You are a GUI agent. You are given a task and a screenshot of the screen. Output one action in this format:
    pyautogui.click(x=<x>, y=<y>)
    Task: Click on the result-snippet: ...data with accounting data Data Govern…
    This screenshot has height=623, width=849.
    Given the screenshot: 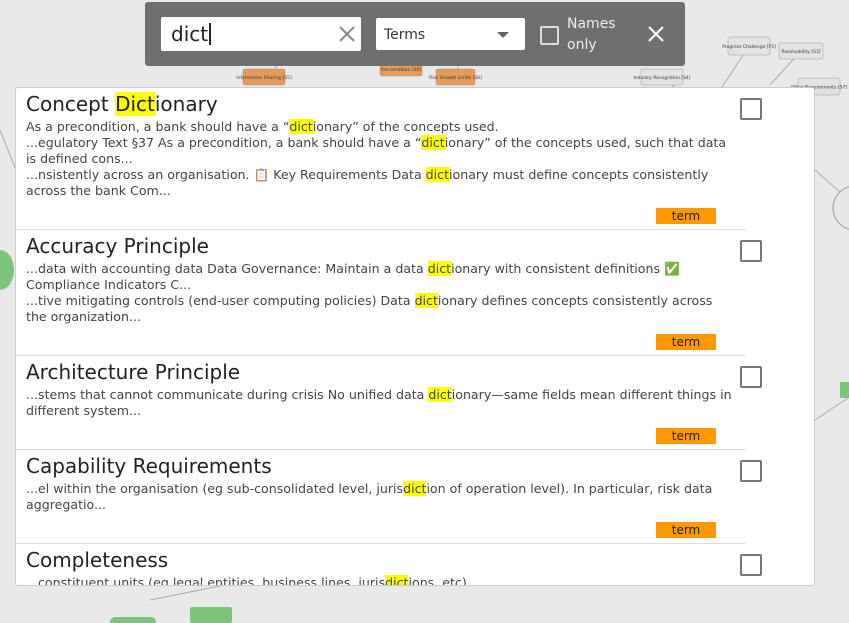 What is the action you would take?
    pyautogui.click(x=353, y=276)
    